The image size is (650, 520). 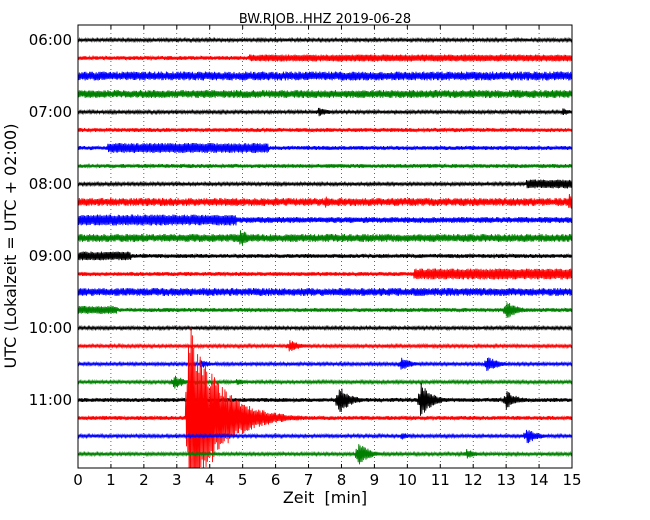 What do you see at coordinates (375, 480) in the screenshot?
I see `x-tick-label: 9` at bounding box center [375, 480].